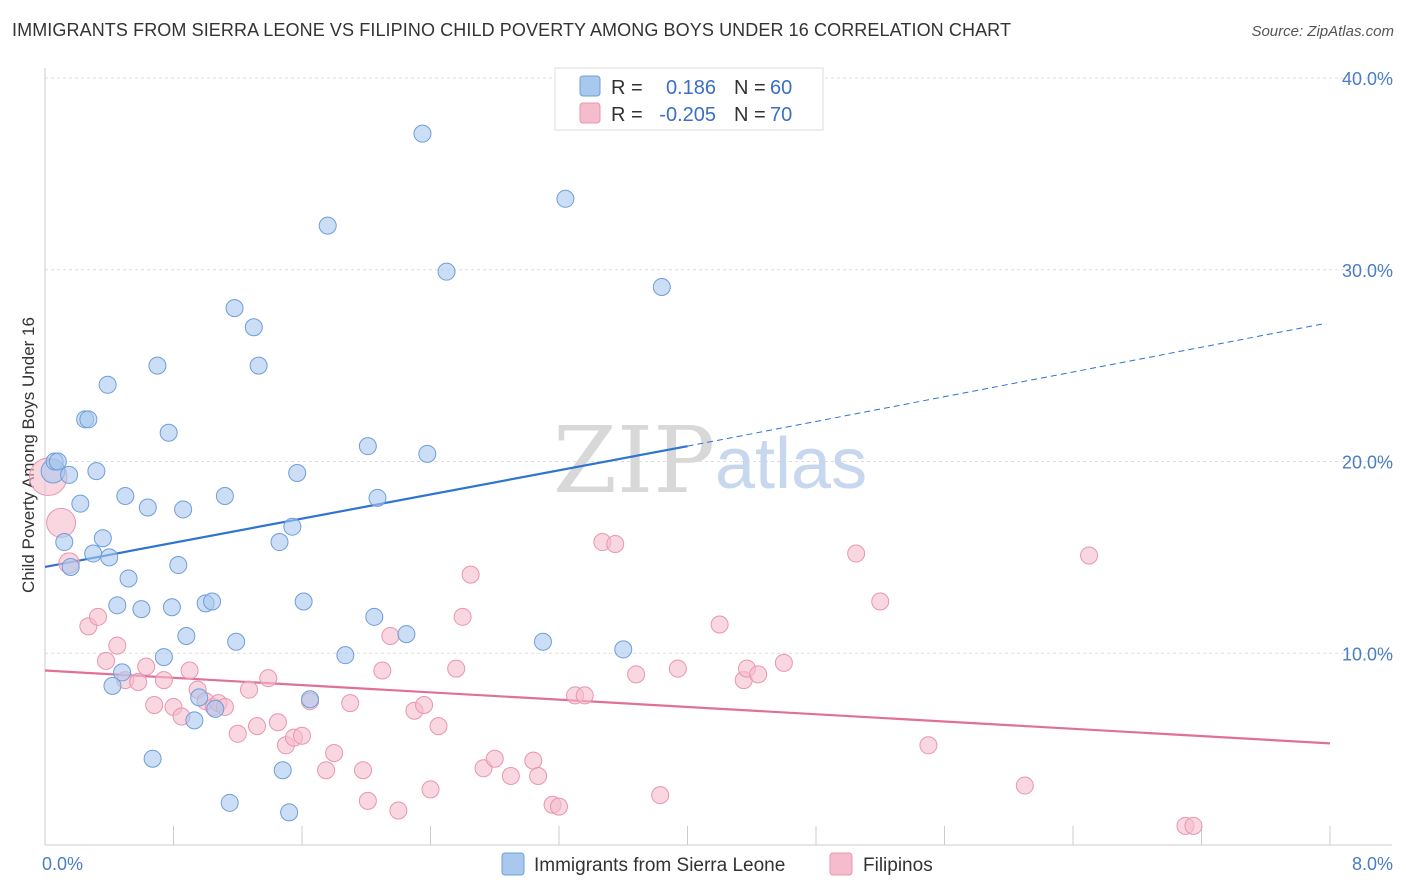 The width and height of the screenshot is (1406, 892). Describe the element at coordinates (1367, 79) in the screenshot. I see `y-tick-label: 40.0%` at that location.